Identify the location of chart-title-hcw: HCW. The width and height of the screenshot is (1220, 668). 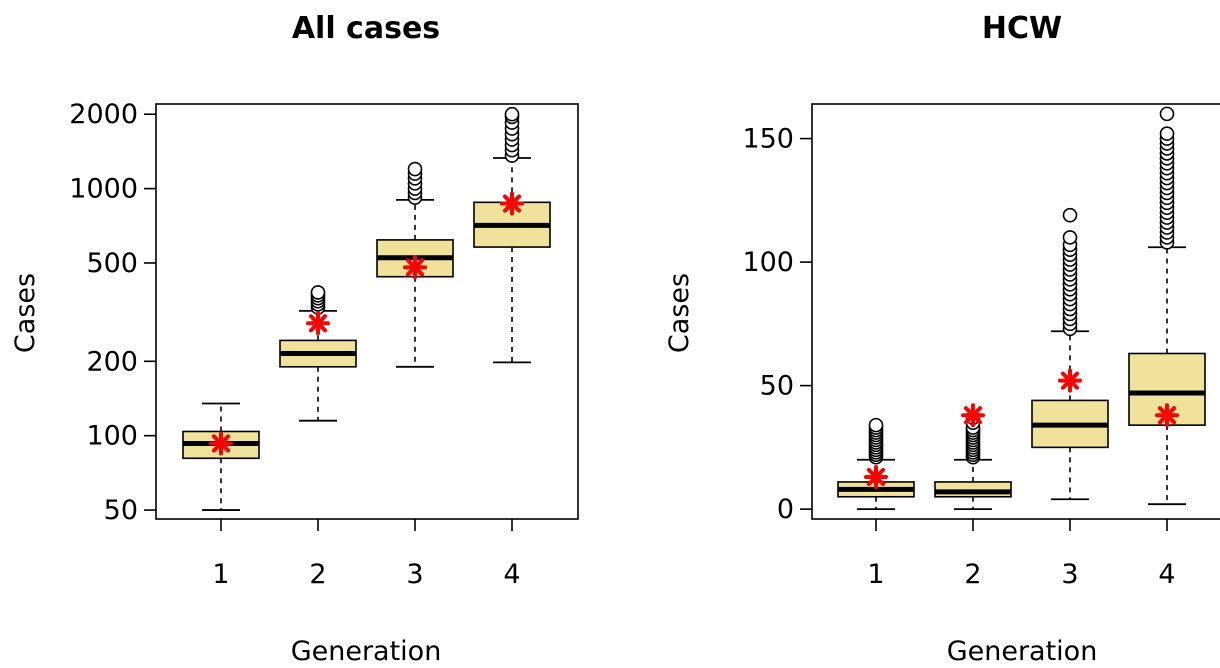
(1022, 28).